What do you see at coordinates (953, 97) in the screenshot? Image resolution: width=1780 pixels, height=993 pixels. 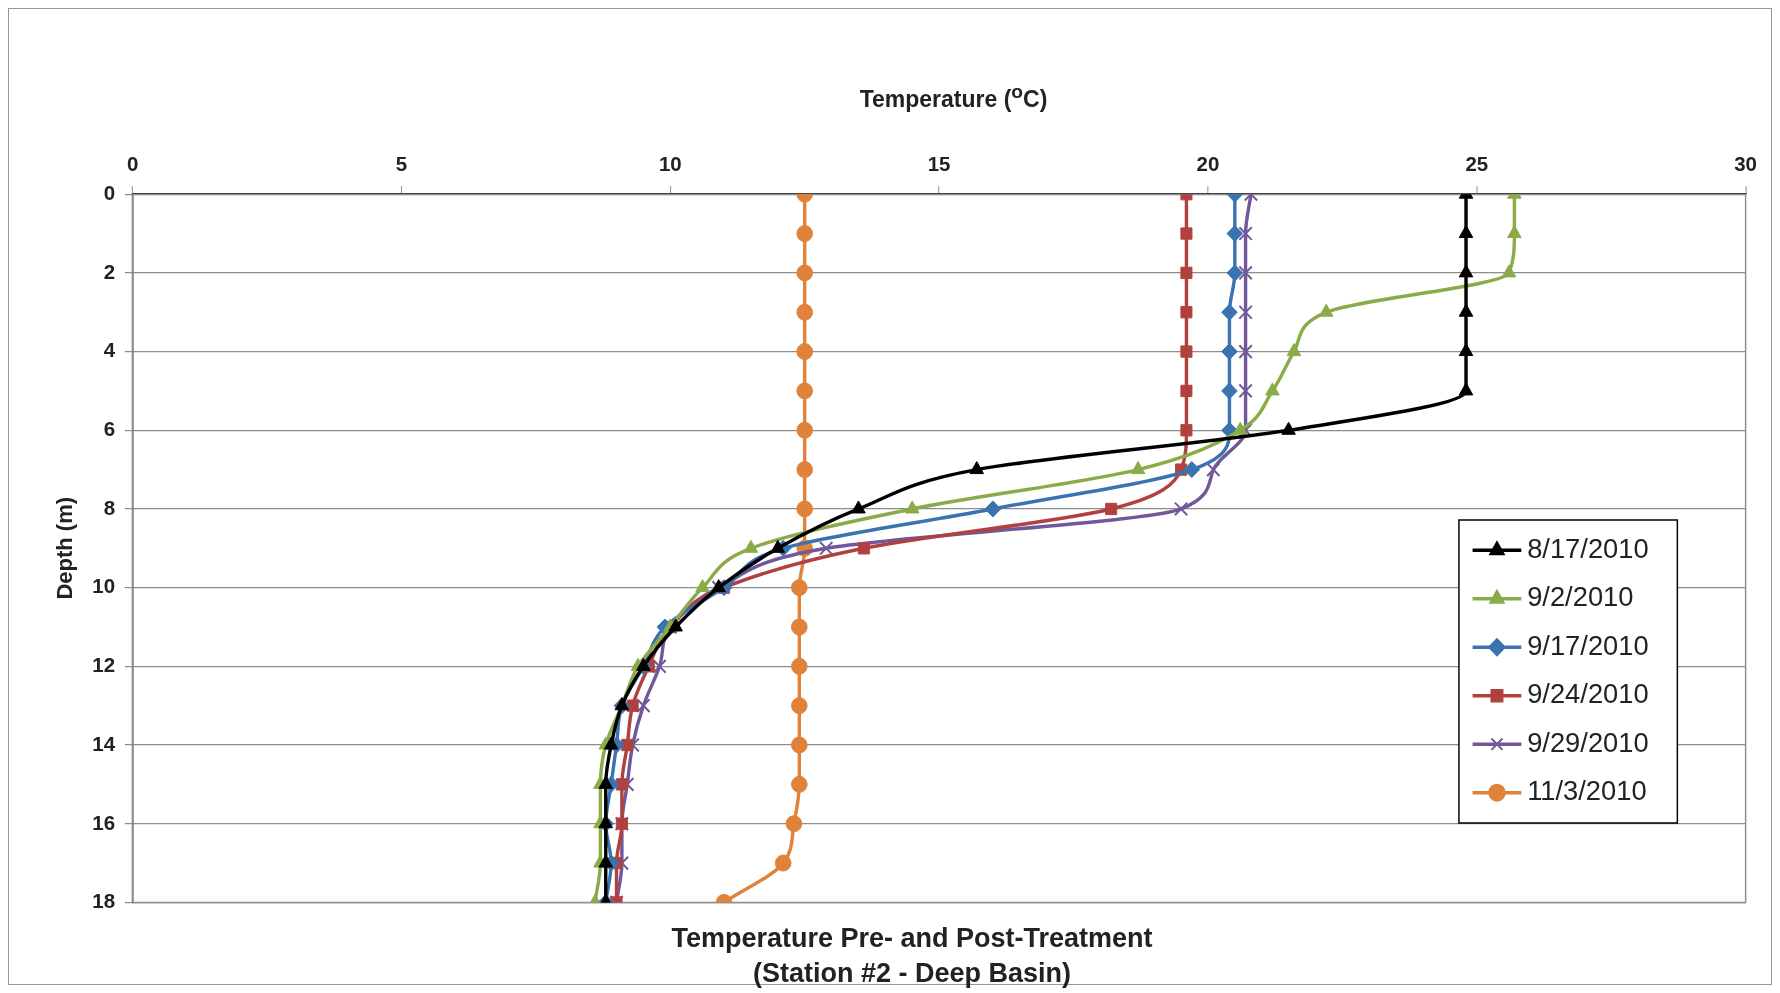 I see `x-axis-title: Temperature ($^{o}$C)` at bounding box center [953, 97].